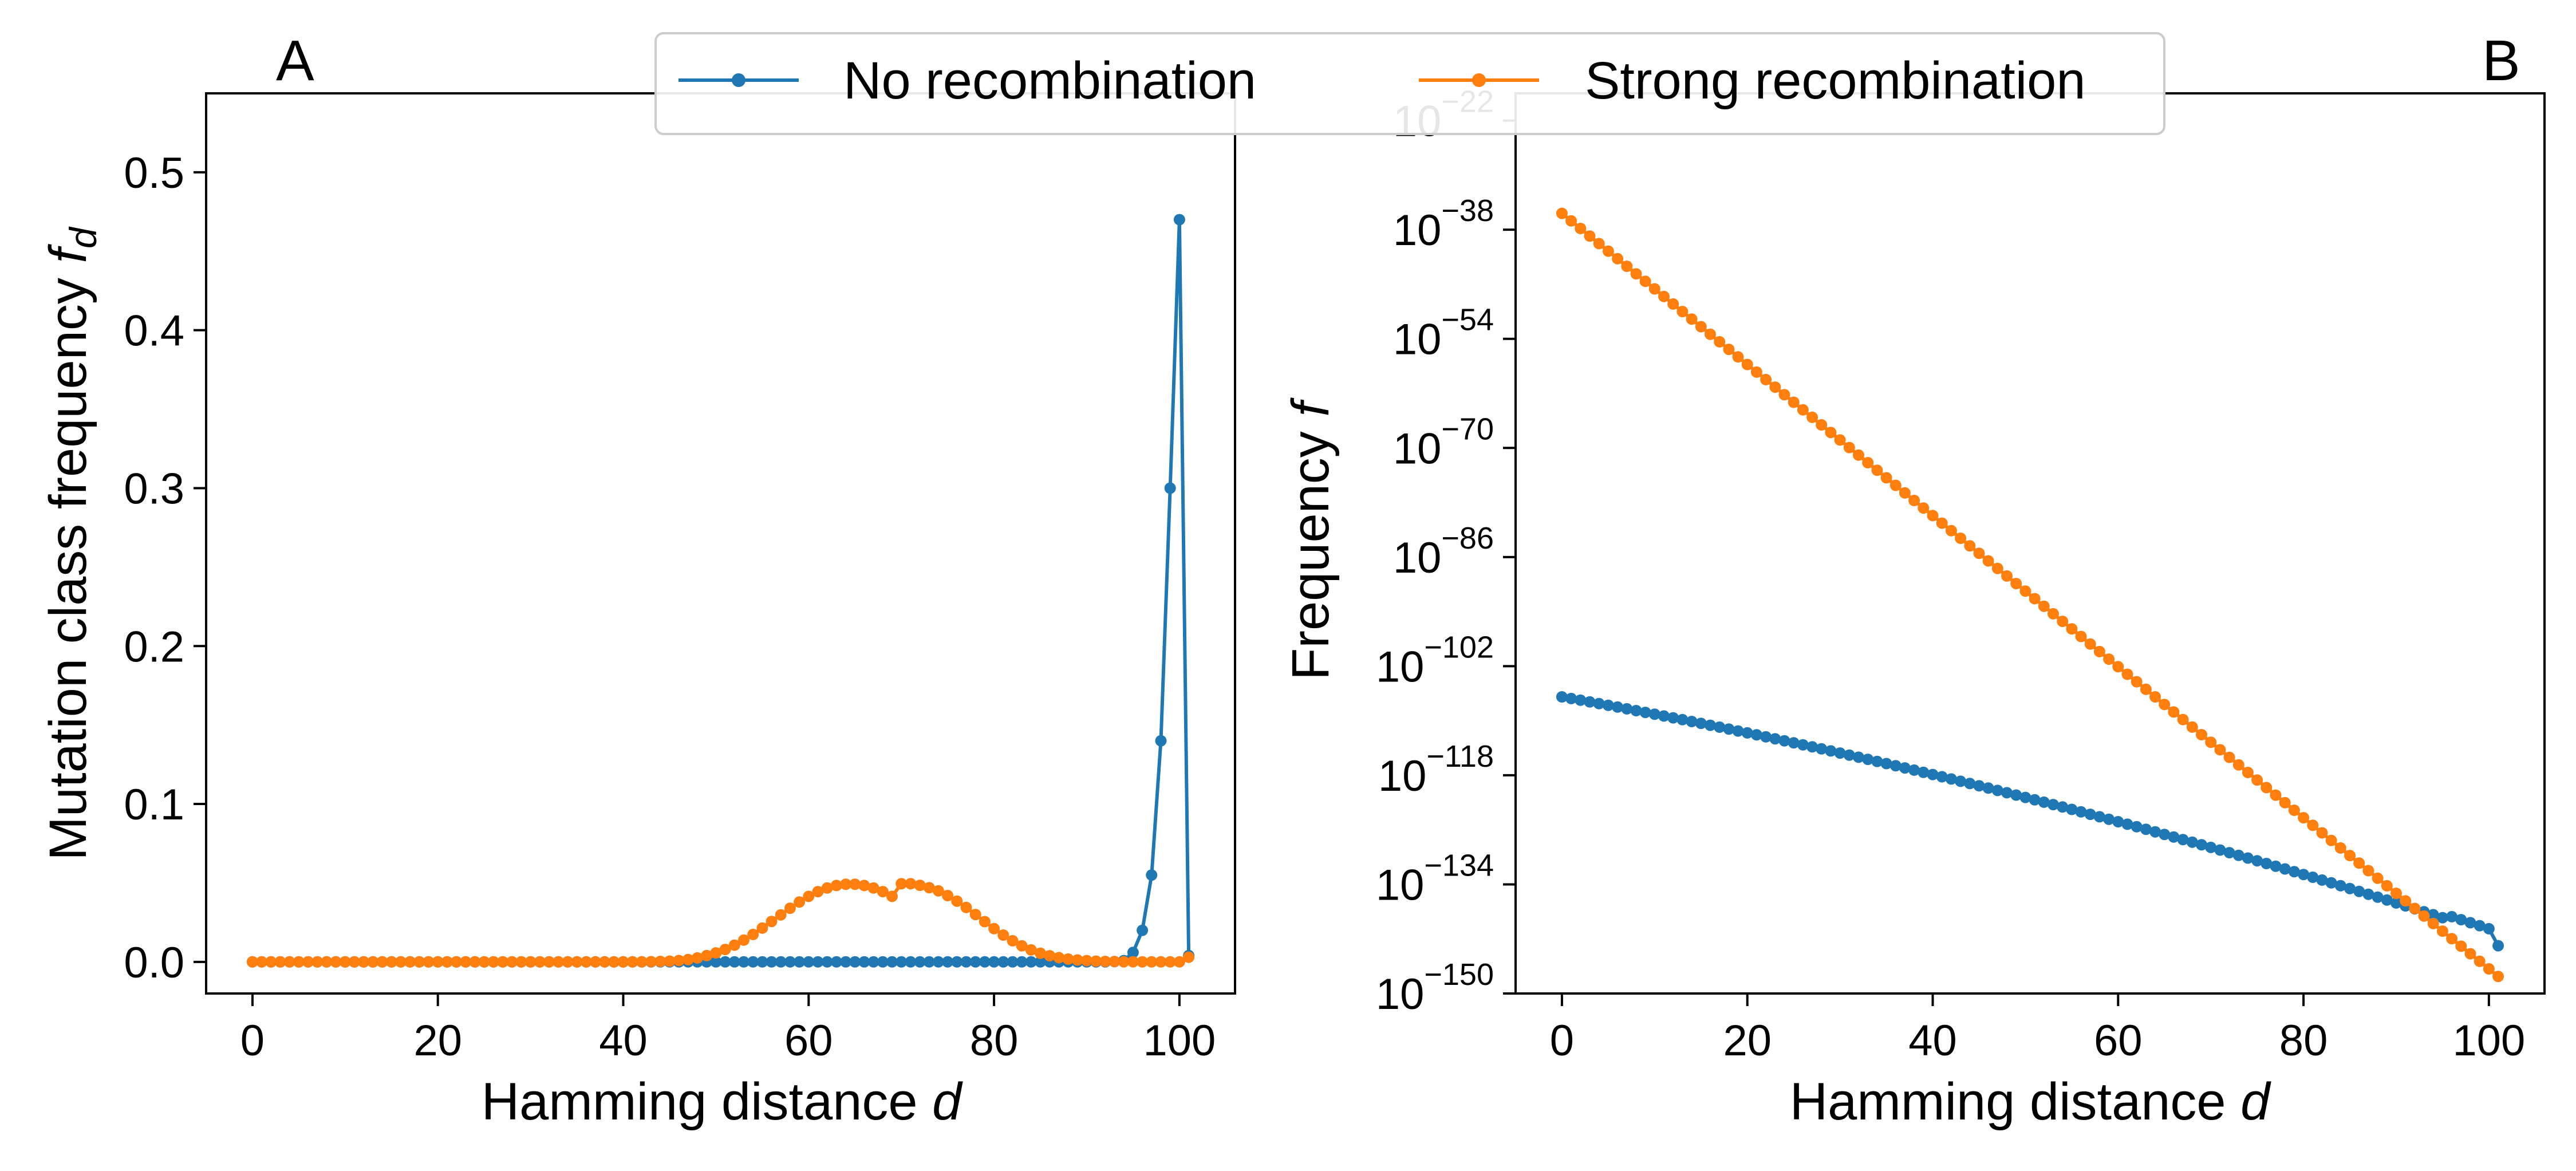 Image resolution: width=2576 pixels, height=1171 pixels. What do you see at coordinates (1310, 555) in the screenshot?
I see `panel-b-ylabel-text: Frequency` at bounding box center [1310, 555].